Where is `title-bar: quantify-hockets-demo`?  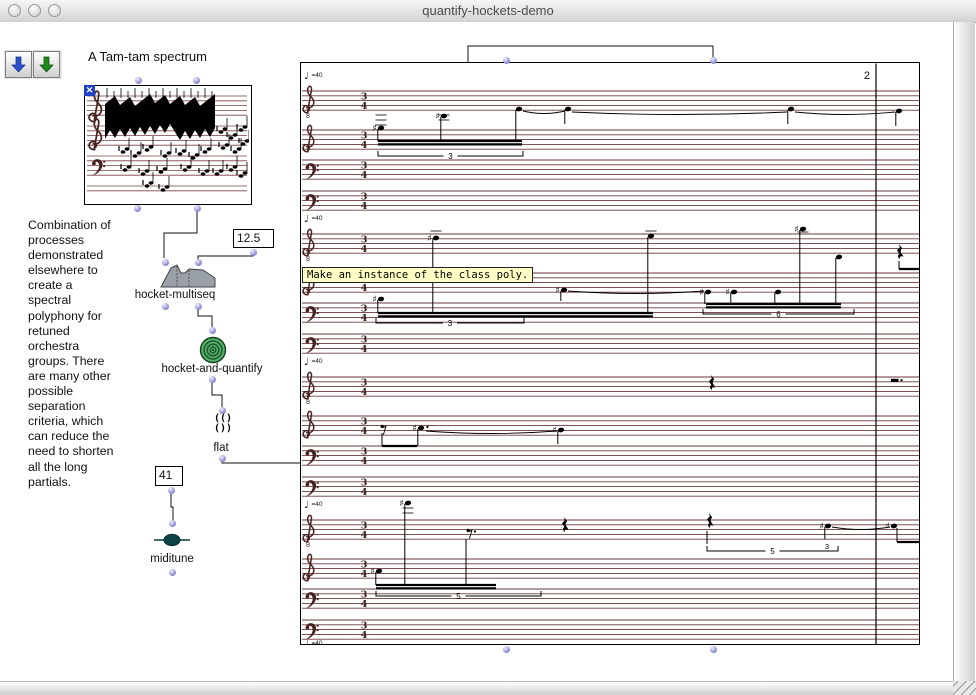
title-bar: quantify-hockets-demo is located at coordinates (488, 11).